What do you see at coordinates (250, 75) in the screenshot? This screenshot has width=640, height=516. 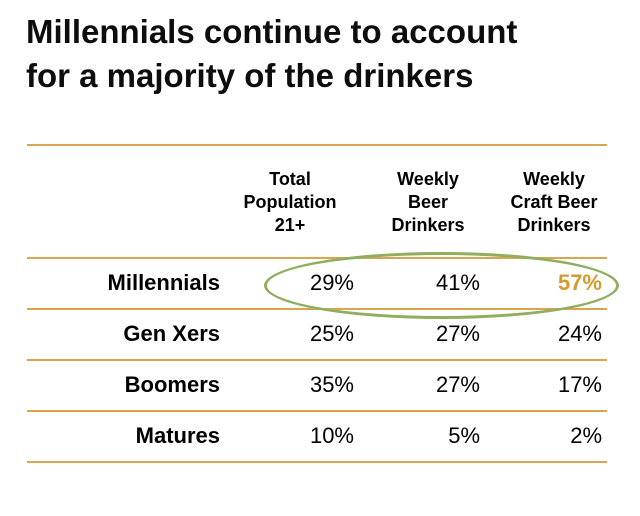 I see `slide-title-line: for a majority of the drinkers` at bounding box center [250, 75].